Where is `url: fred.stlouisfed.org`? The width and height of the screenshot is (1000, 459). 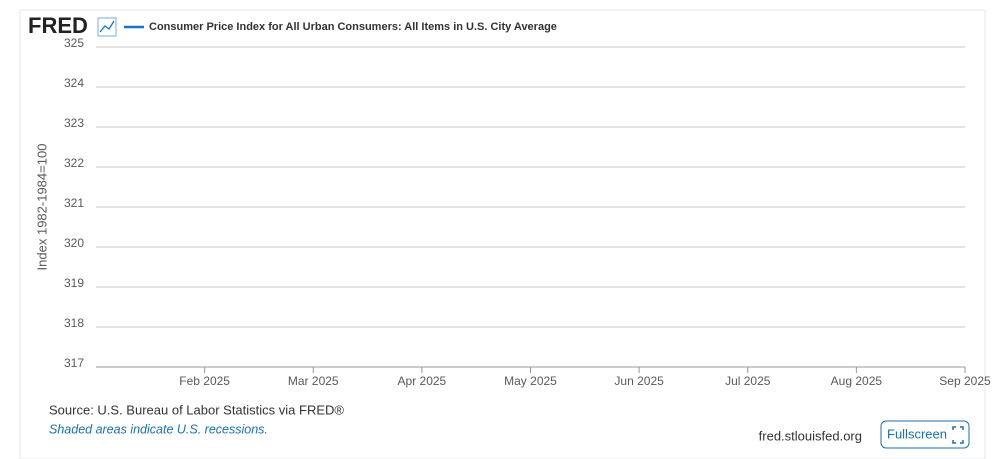
url: fred.stlouisfed.org is located at coordinates (810, 435).